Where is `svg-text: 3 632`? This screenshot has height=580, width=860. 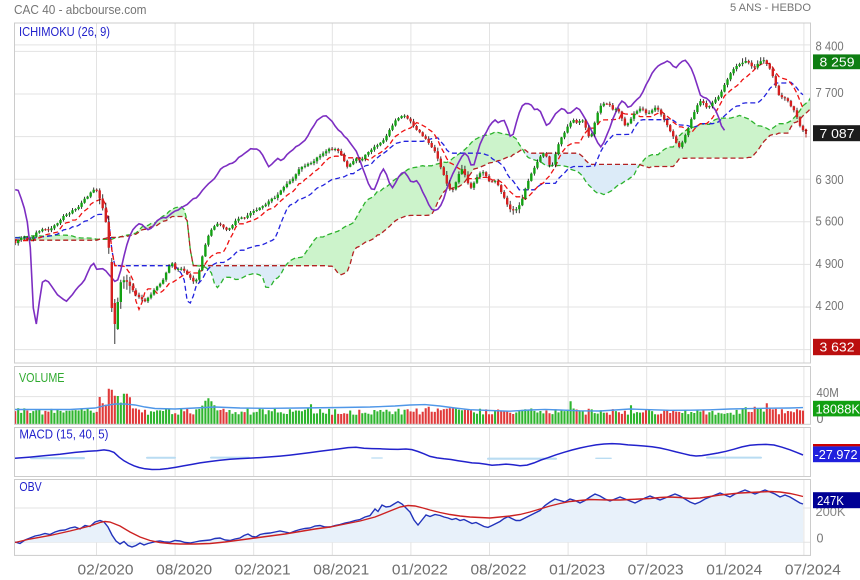
svg-text: 3 632 is located at coordinates (837, 347).